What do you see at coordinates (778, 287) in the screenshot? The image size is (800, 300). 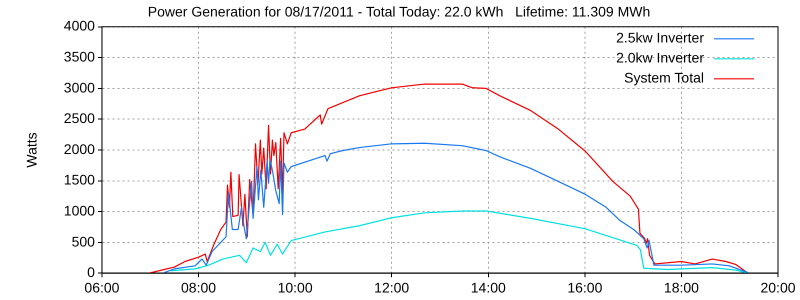 I see `x-tick-label: 20:00` at bounding box center [778, 287].